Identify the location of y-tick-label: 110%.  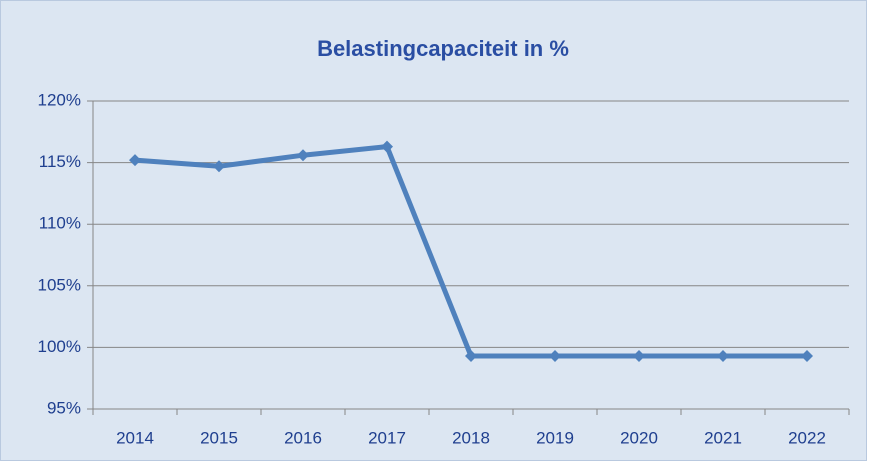
(60, 223).